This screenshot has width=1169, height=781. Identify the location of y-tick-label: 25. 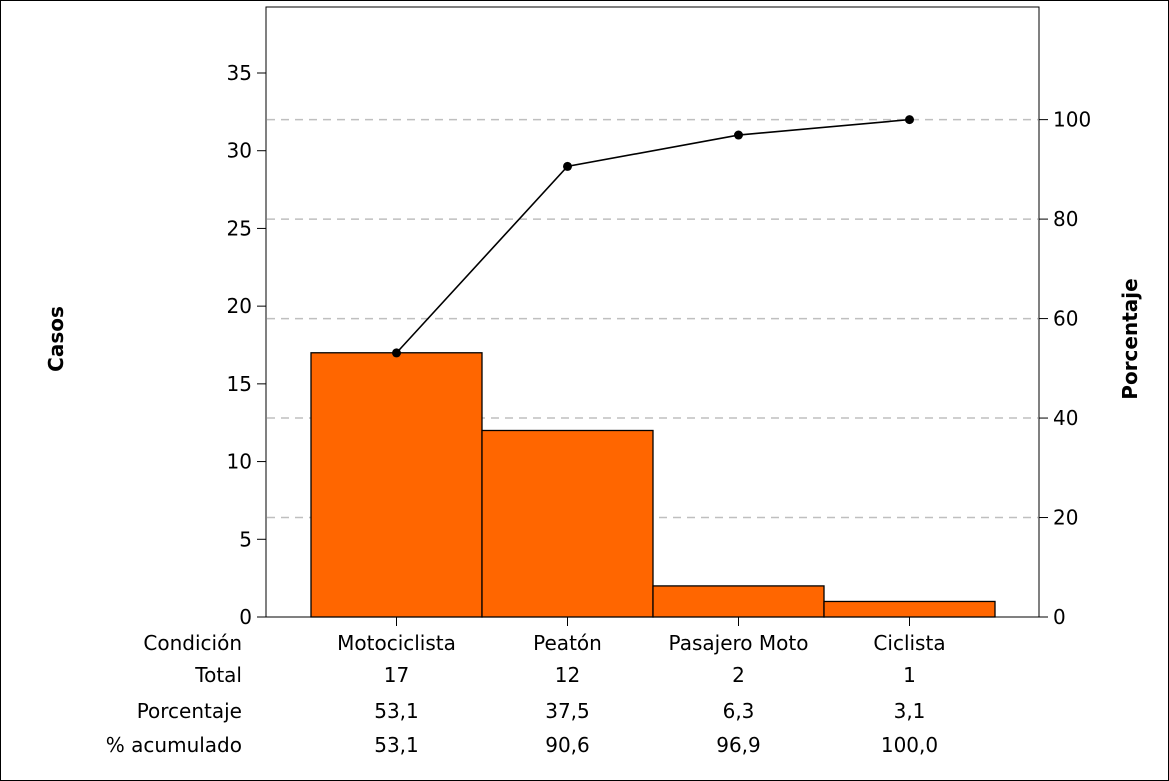
(239, 228).